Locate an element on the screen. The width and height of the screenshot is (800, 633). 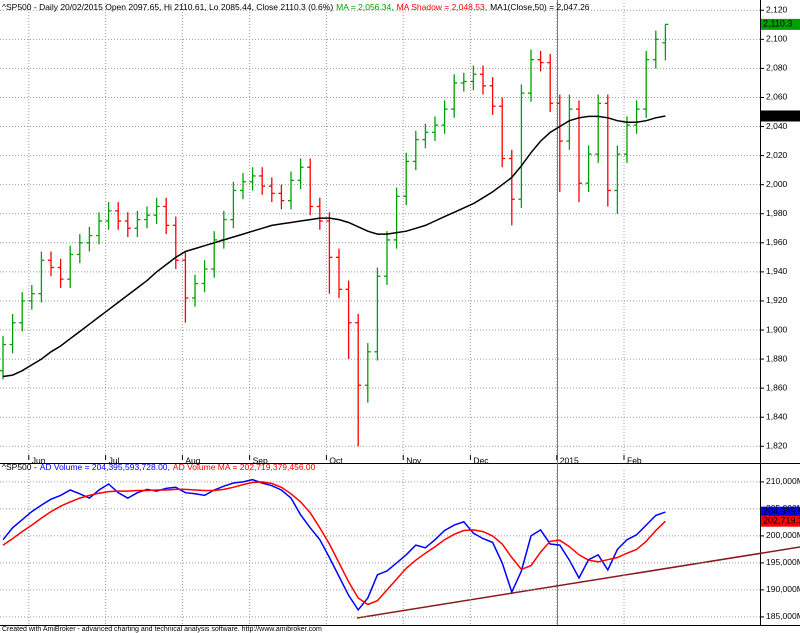
trend-line is located at coordinates (578, 582).